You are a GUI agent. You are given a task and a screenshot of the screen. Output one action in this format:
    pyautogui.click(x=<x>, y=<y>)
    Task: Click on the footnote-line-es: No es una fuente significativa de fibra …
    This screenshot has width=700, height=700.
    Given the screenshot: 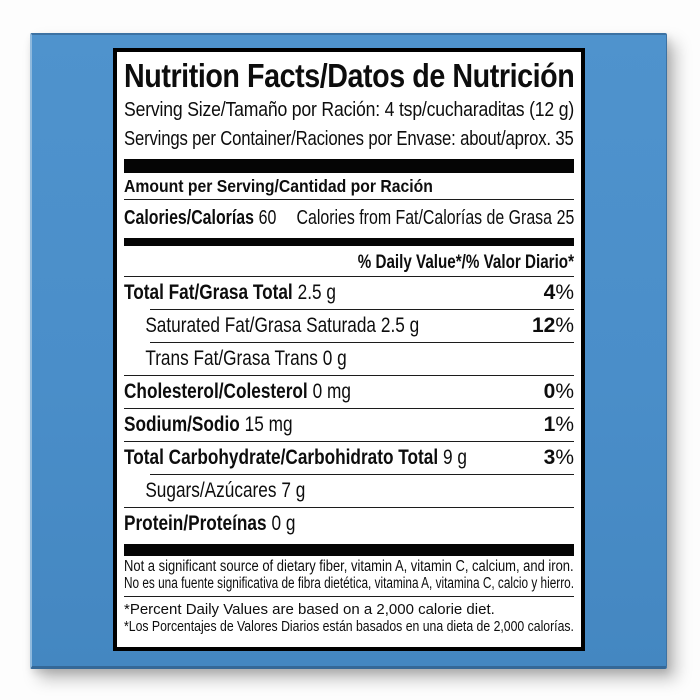 What is the action you would take?
    pyautogui.click(x=349, y=583)
    